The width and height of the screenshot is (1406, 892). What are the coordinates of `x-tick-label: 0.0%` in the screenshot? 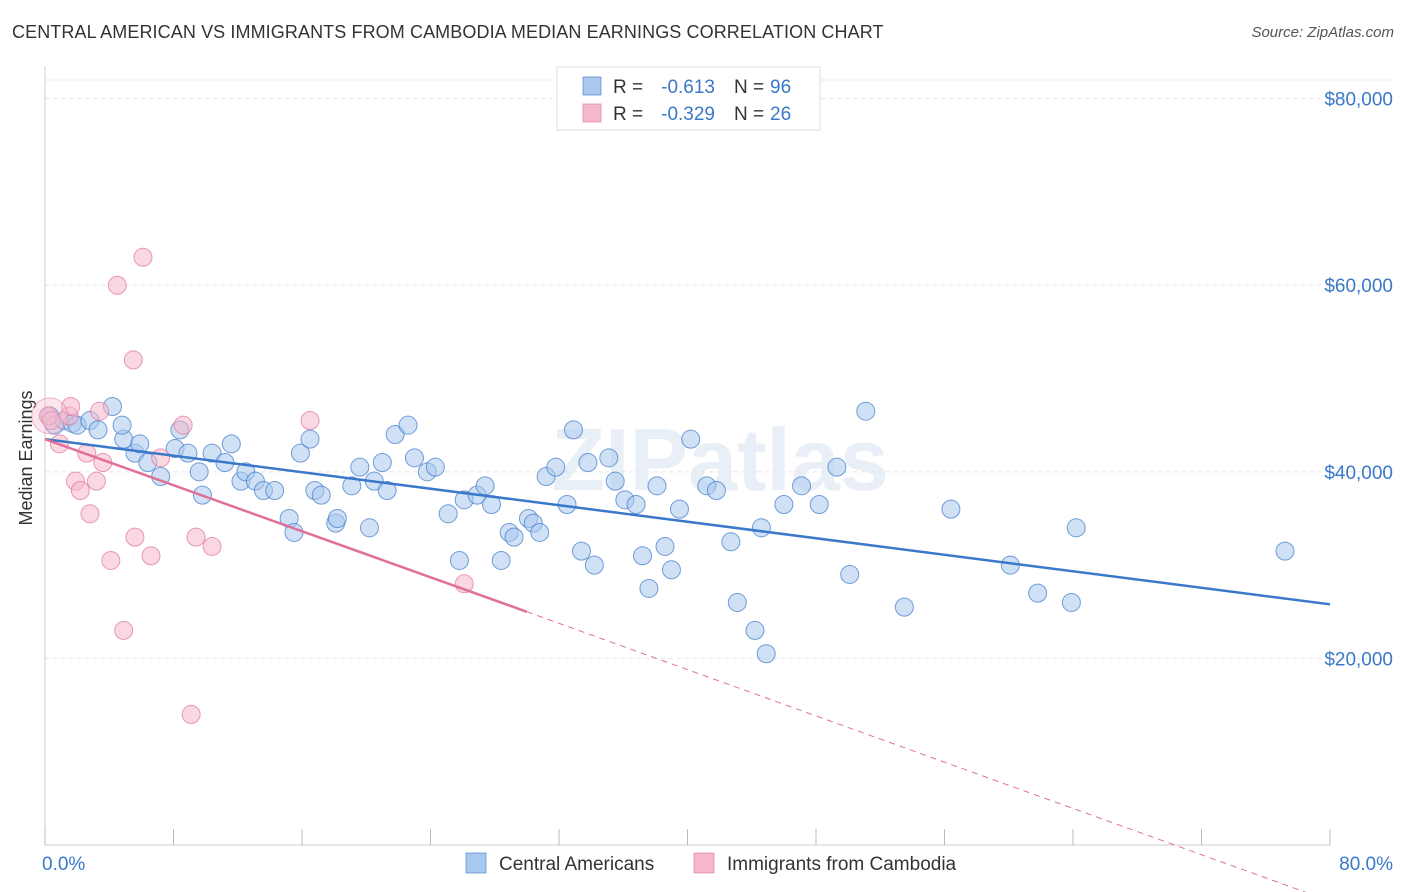 It's located at (63, 864).